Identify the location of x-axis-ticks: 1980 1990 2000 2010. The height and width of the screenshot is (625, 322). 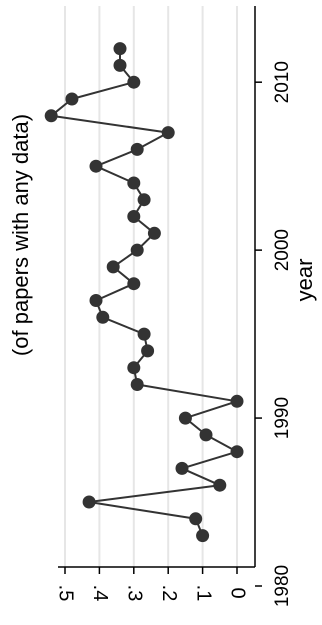
(274, 334).